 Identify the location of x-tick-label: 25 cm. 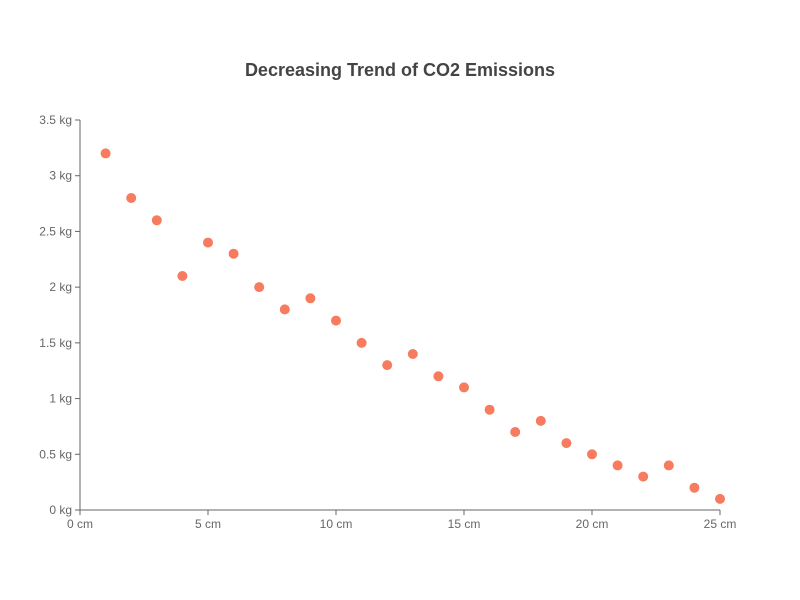
(720, 524).